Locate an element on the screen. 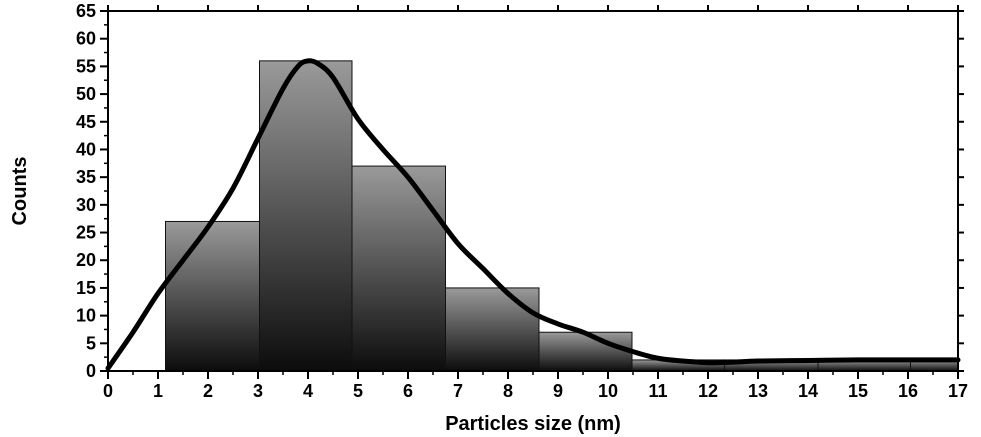 This screenshot has height=437, width=981. y-tick-label: 40 is located at coordinates (86, 149).